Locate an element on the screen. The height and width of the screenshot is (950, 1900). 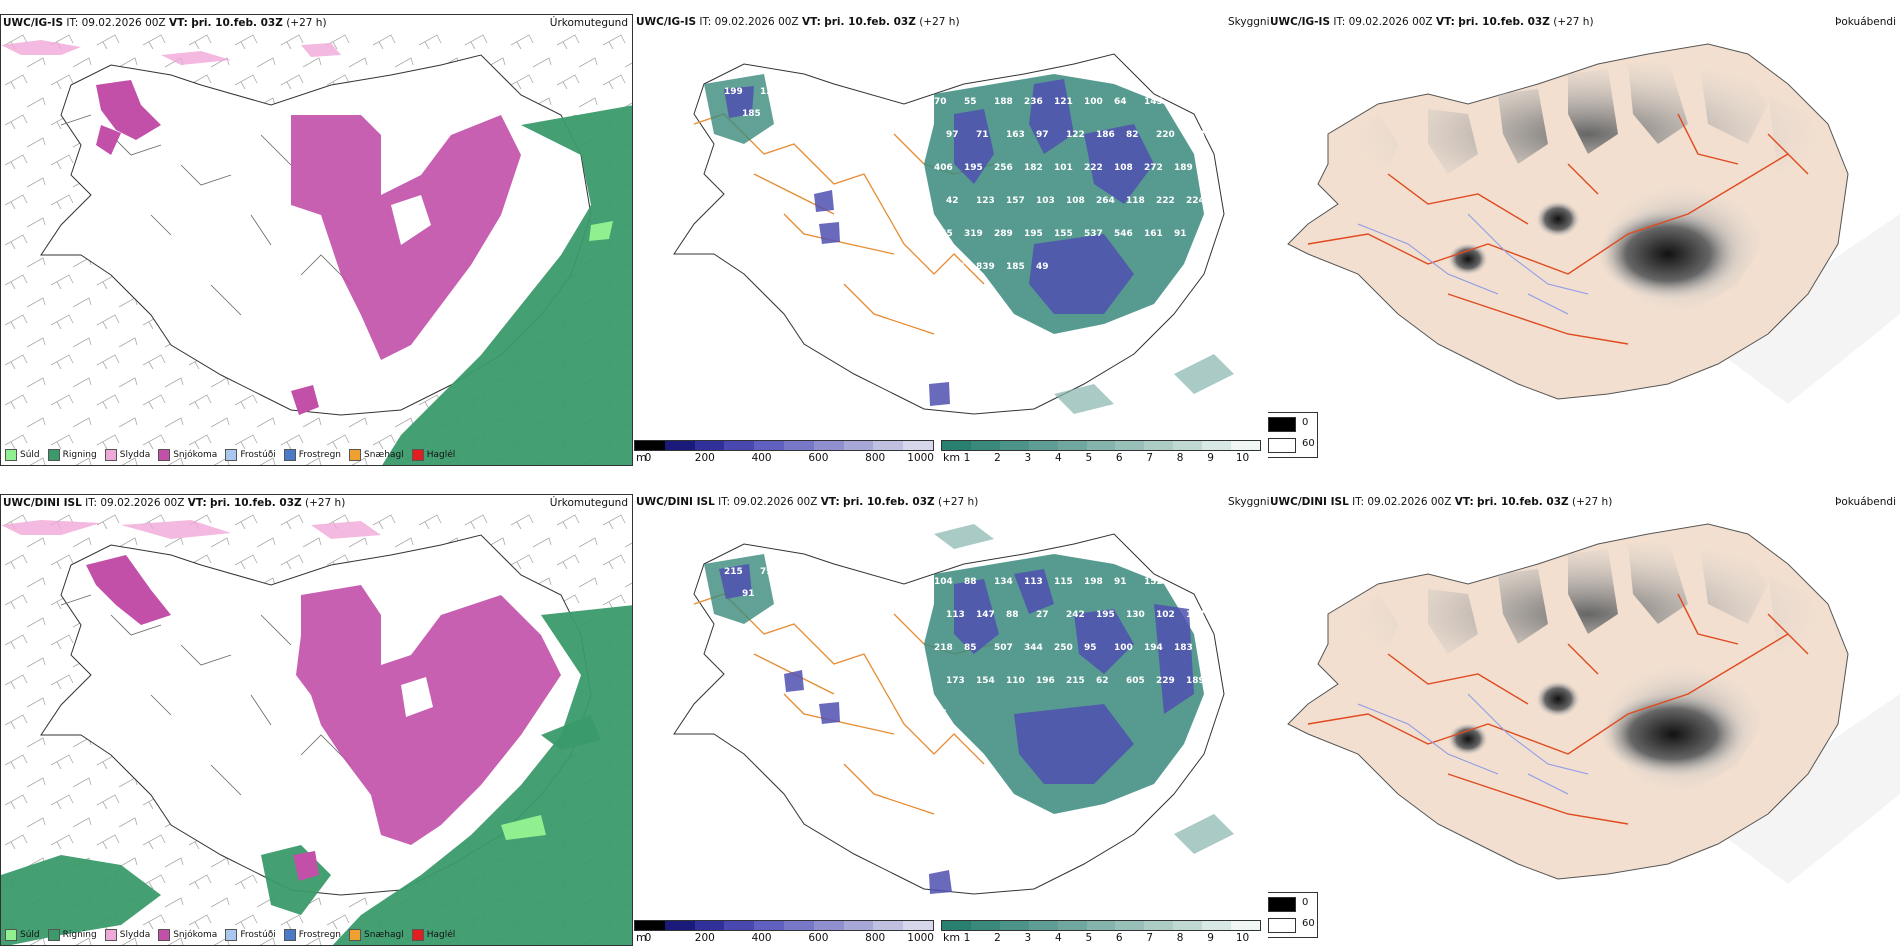
visibility-value: 108 is located at coordinates (1075, 201).